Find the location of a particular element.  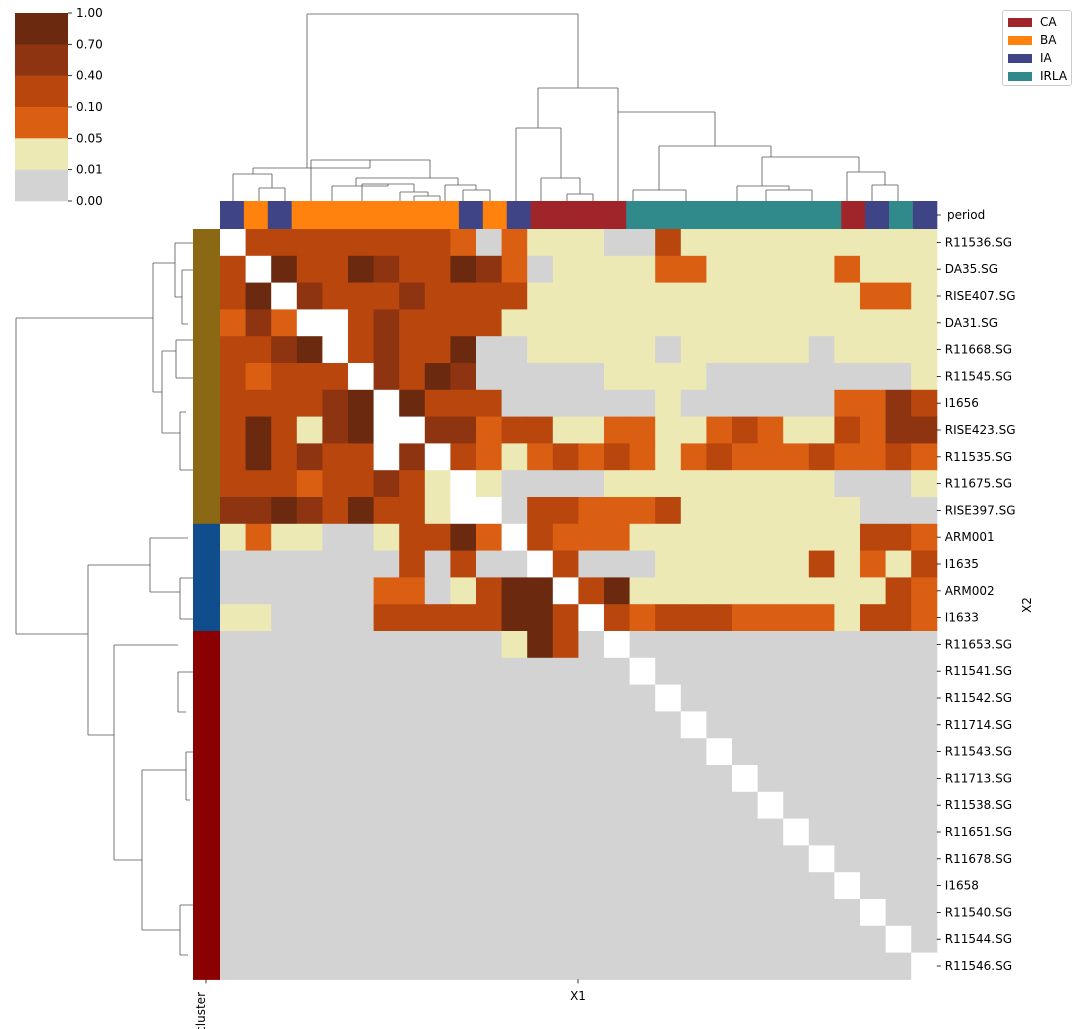

row-label: DA35.SG is located at coordinates (971, 269).